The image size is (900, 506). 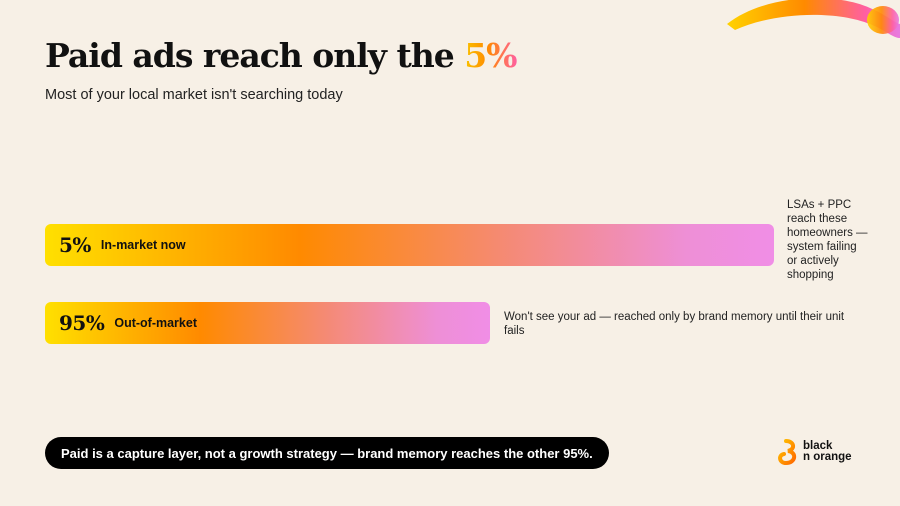 I want to click on logo-mark-icon, so click(x=787, y=452).